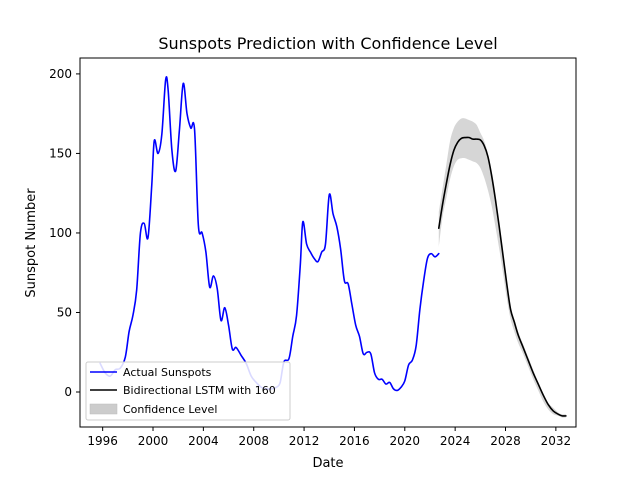 The width and height of the screenshot is (640, 480). I want to click on x-tick-label: 1996, so click(102, 441).